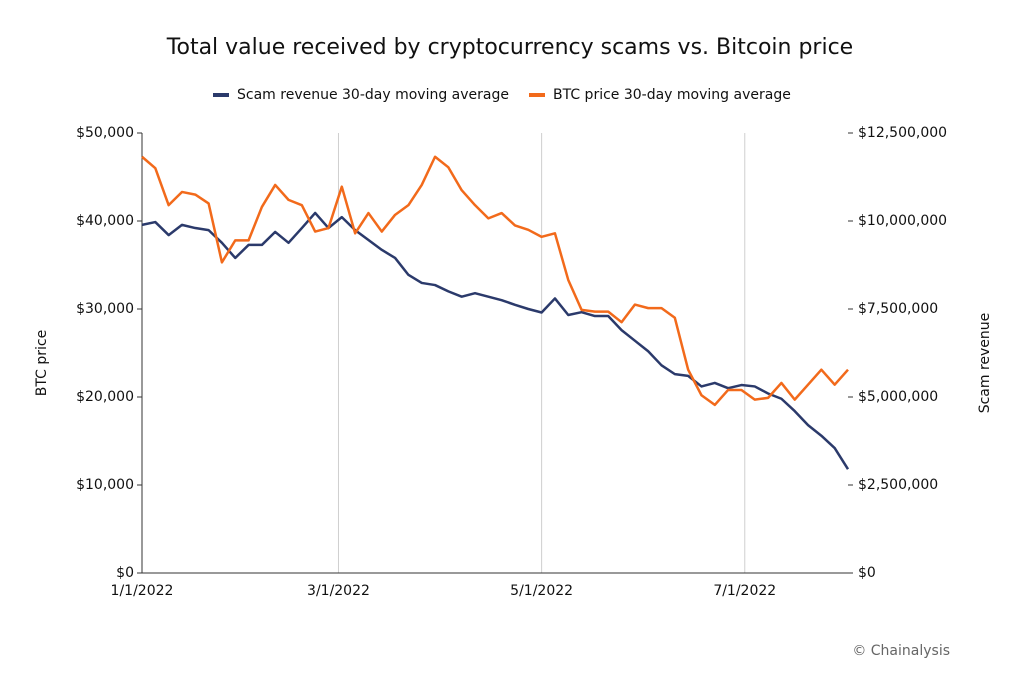  I want to click on y2-tick-label: $0, so click(867, 573).